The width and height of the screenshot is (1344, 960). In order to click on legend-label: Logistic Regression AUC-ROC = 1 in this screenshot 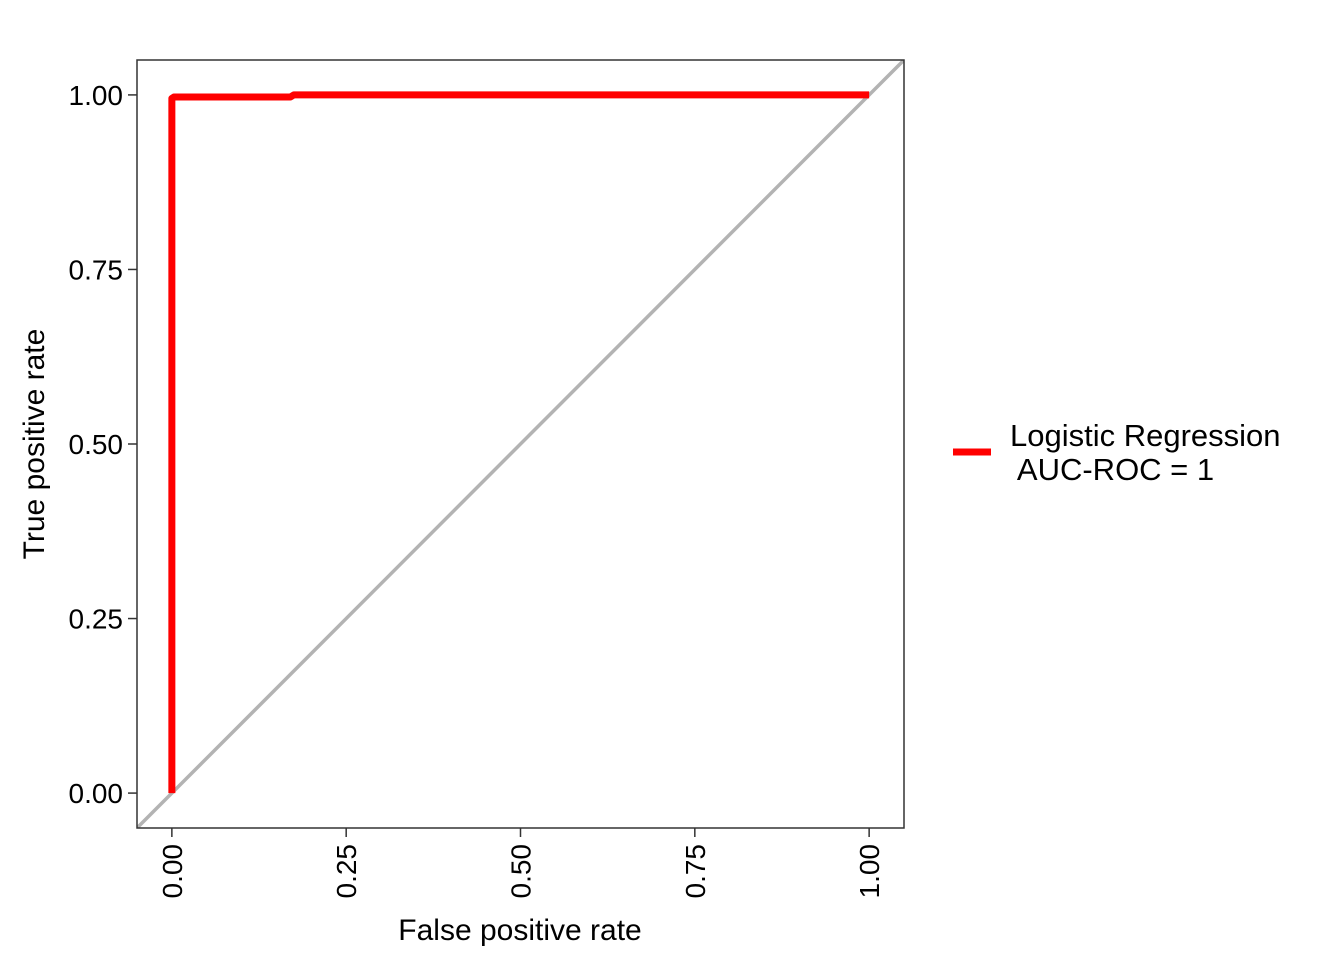, I will do `click(1145, 452)`.